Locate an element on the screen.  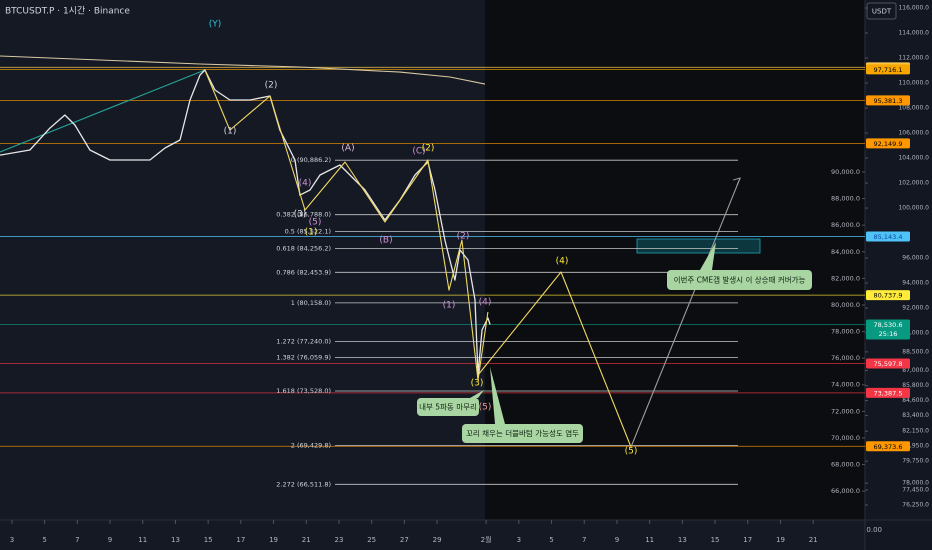
fib-label: 0 (90,886.2) is located at coordinates (311, 160).